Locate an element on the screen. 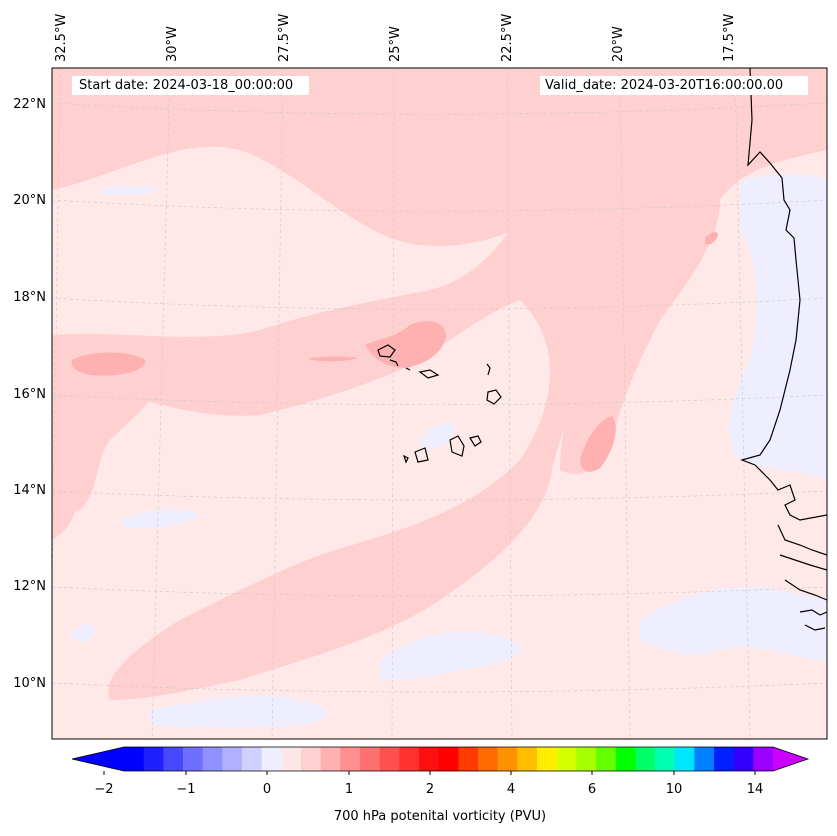 This screenshot has width=837, height=836. colorbar-tick: 10 is located at coordinates (674, 789).